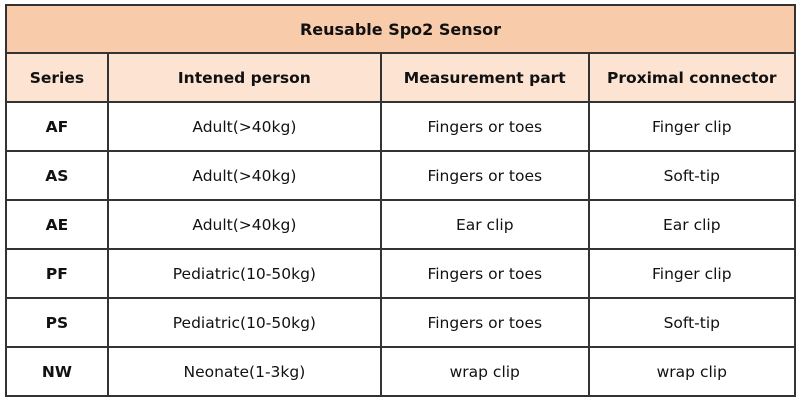 Image resolution: width=800 pixels, height=401 pixels. Describe the element at coordinates (692, 77) in the screenshot. I see `header-proximal-connector: Proximal connector` at that location.